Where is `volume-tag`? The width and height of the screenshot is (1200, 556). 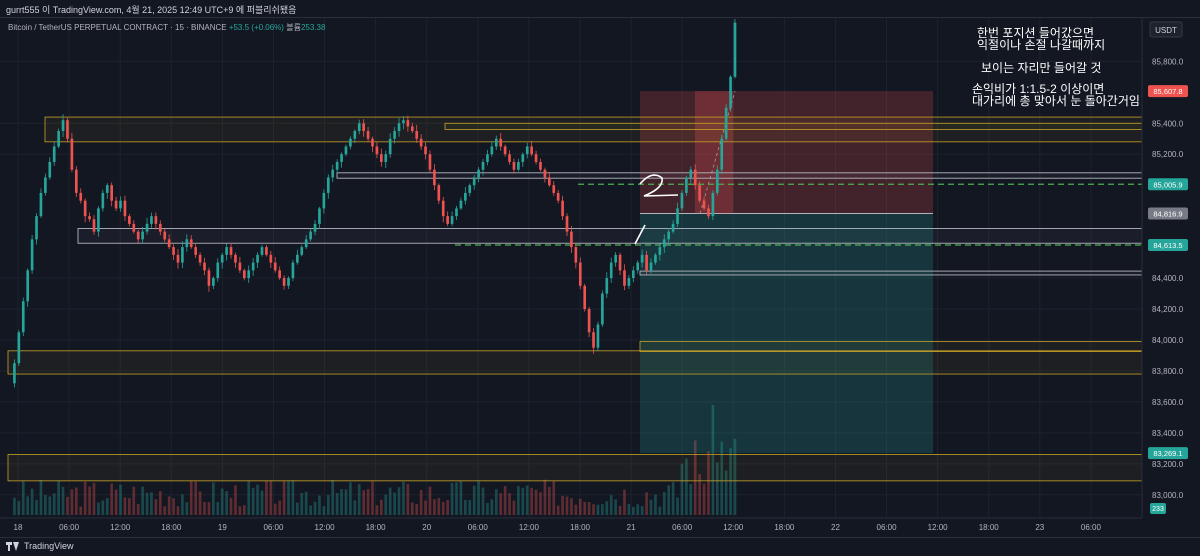 volume-tag is located at coordinates (1158, 508).